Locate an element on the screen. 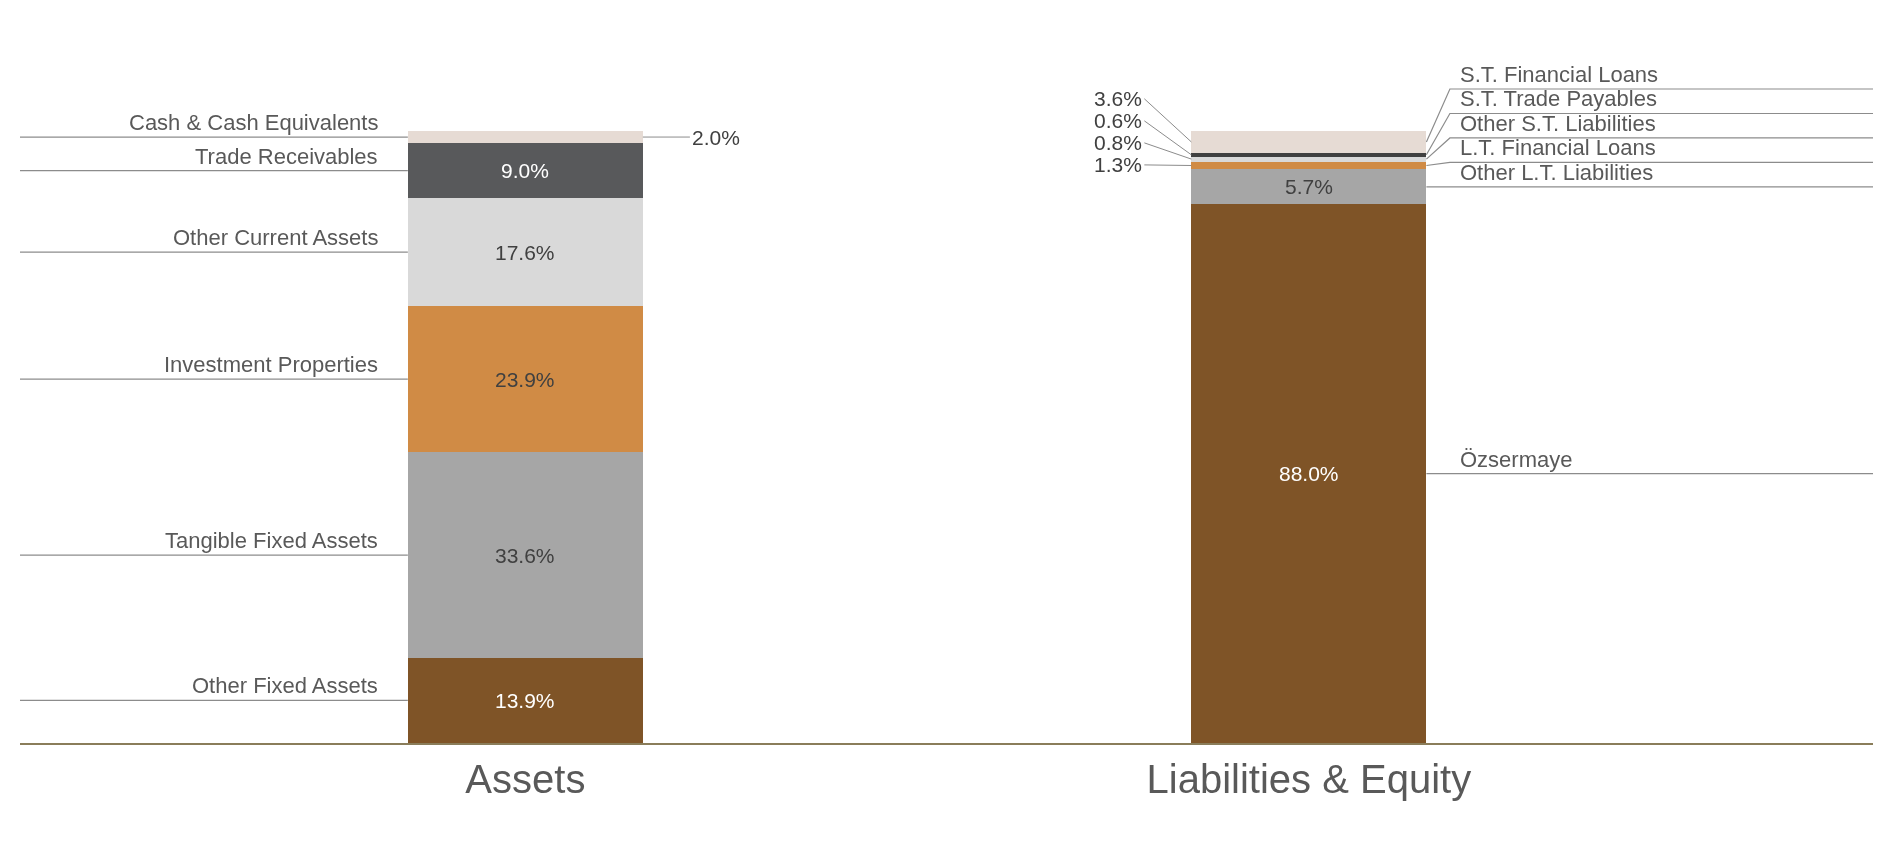 This screenshot has height=843, width=1893. series-label: Other S.T. Liabilities is located at coordinates (1558, 123).